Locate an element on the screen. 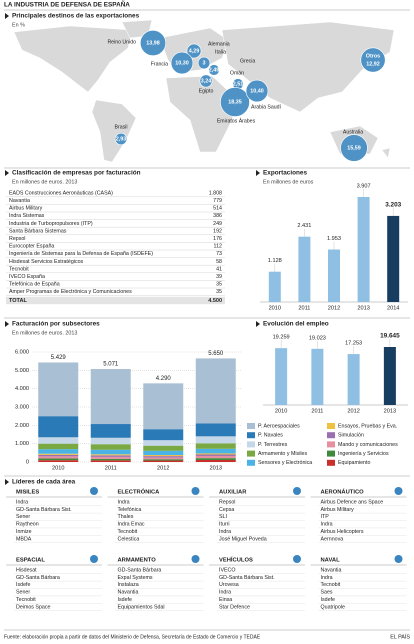 The height and width of the screenshot is (644, 414). value-label: 3.907 is located at coordinates (364, 186).